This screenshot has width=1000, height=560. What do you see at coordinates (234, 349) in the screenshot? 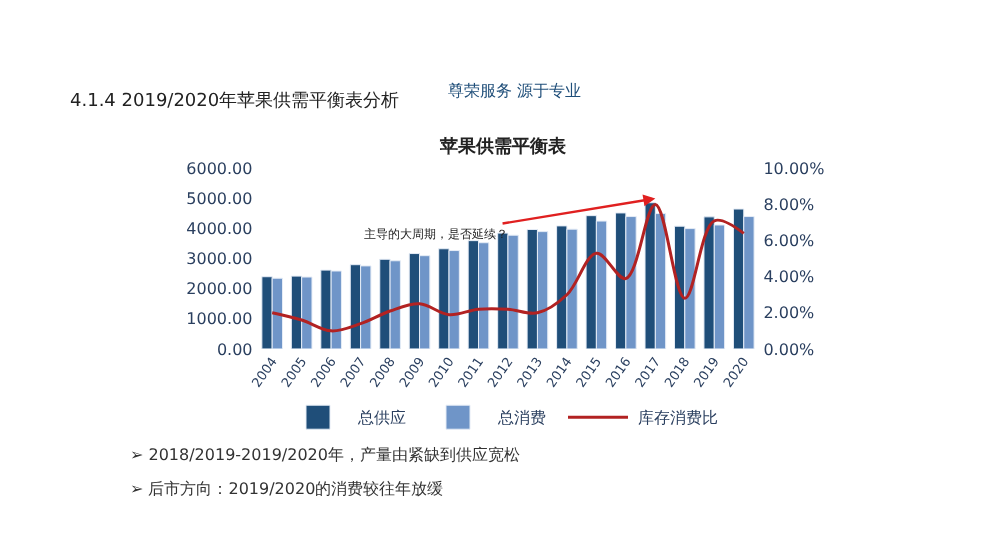
I see `y-tick-label: 0.00` at bounding box center [234, 349].